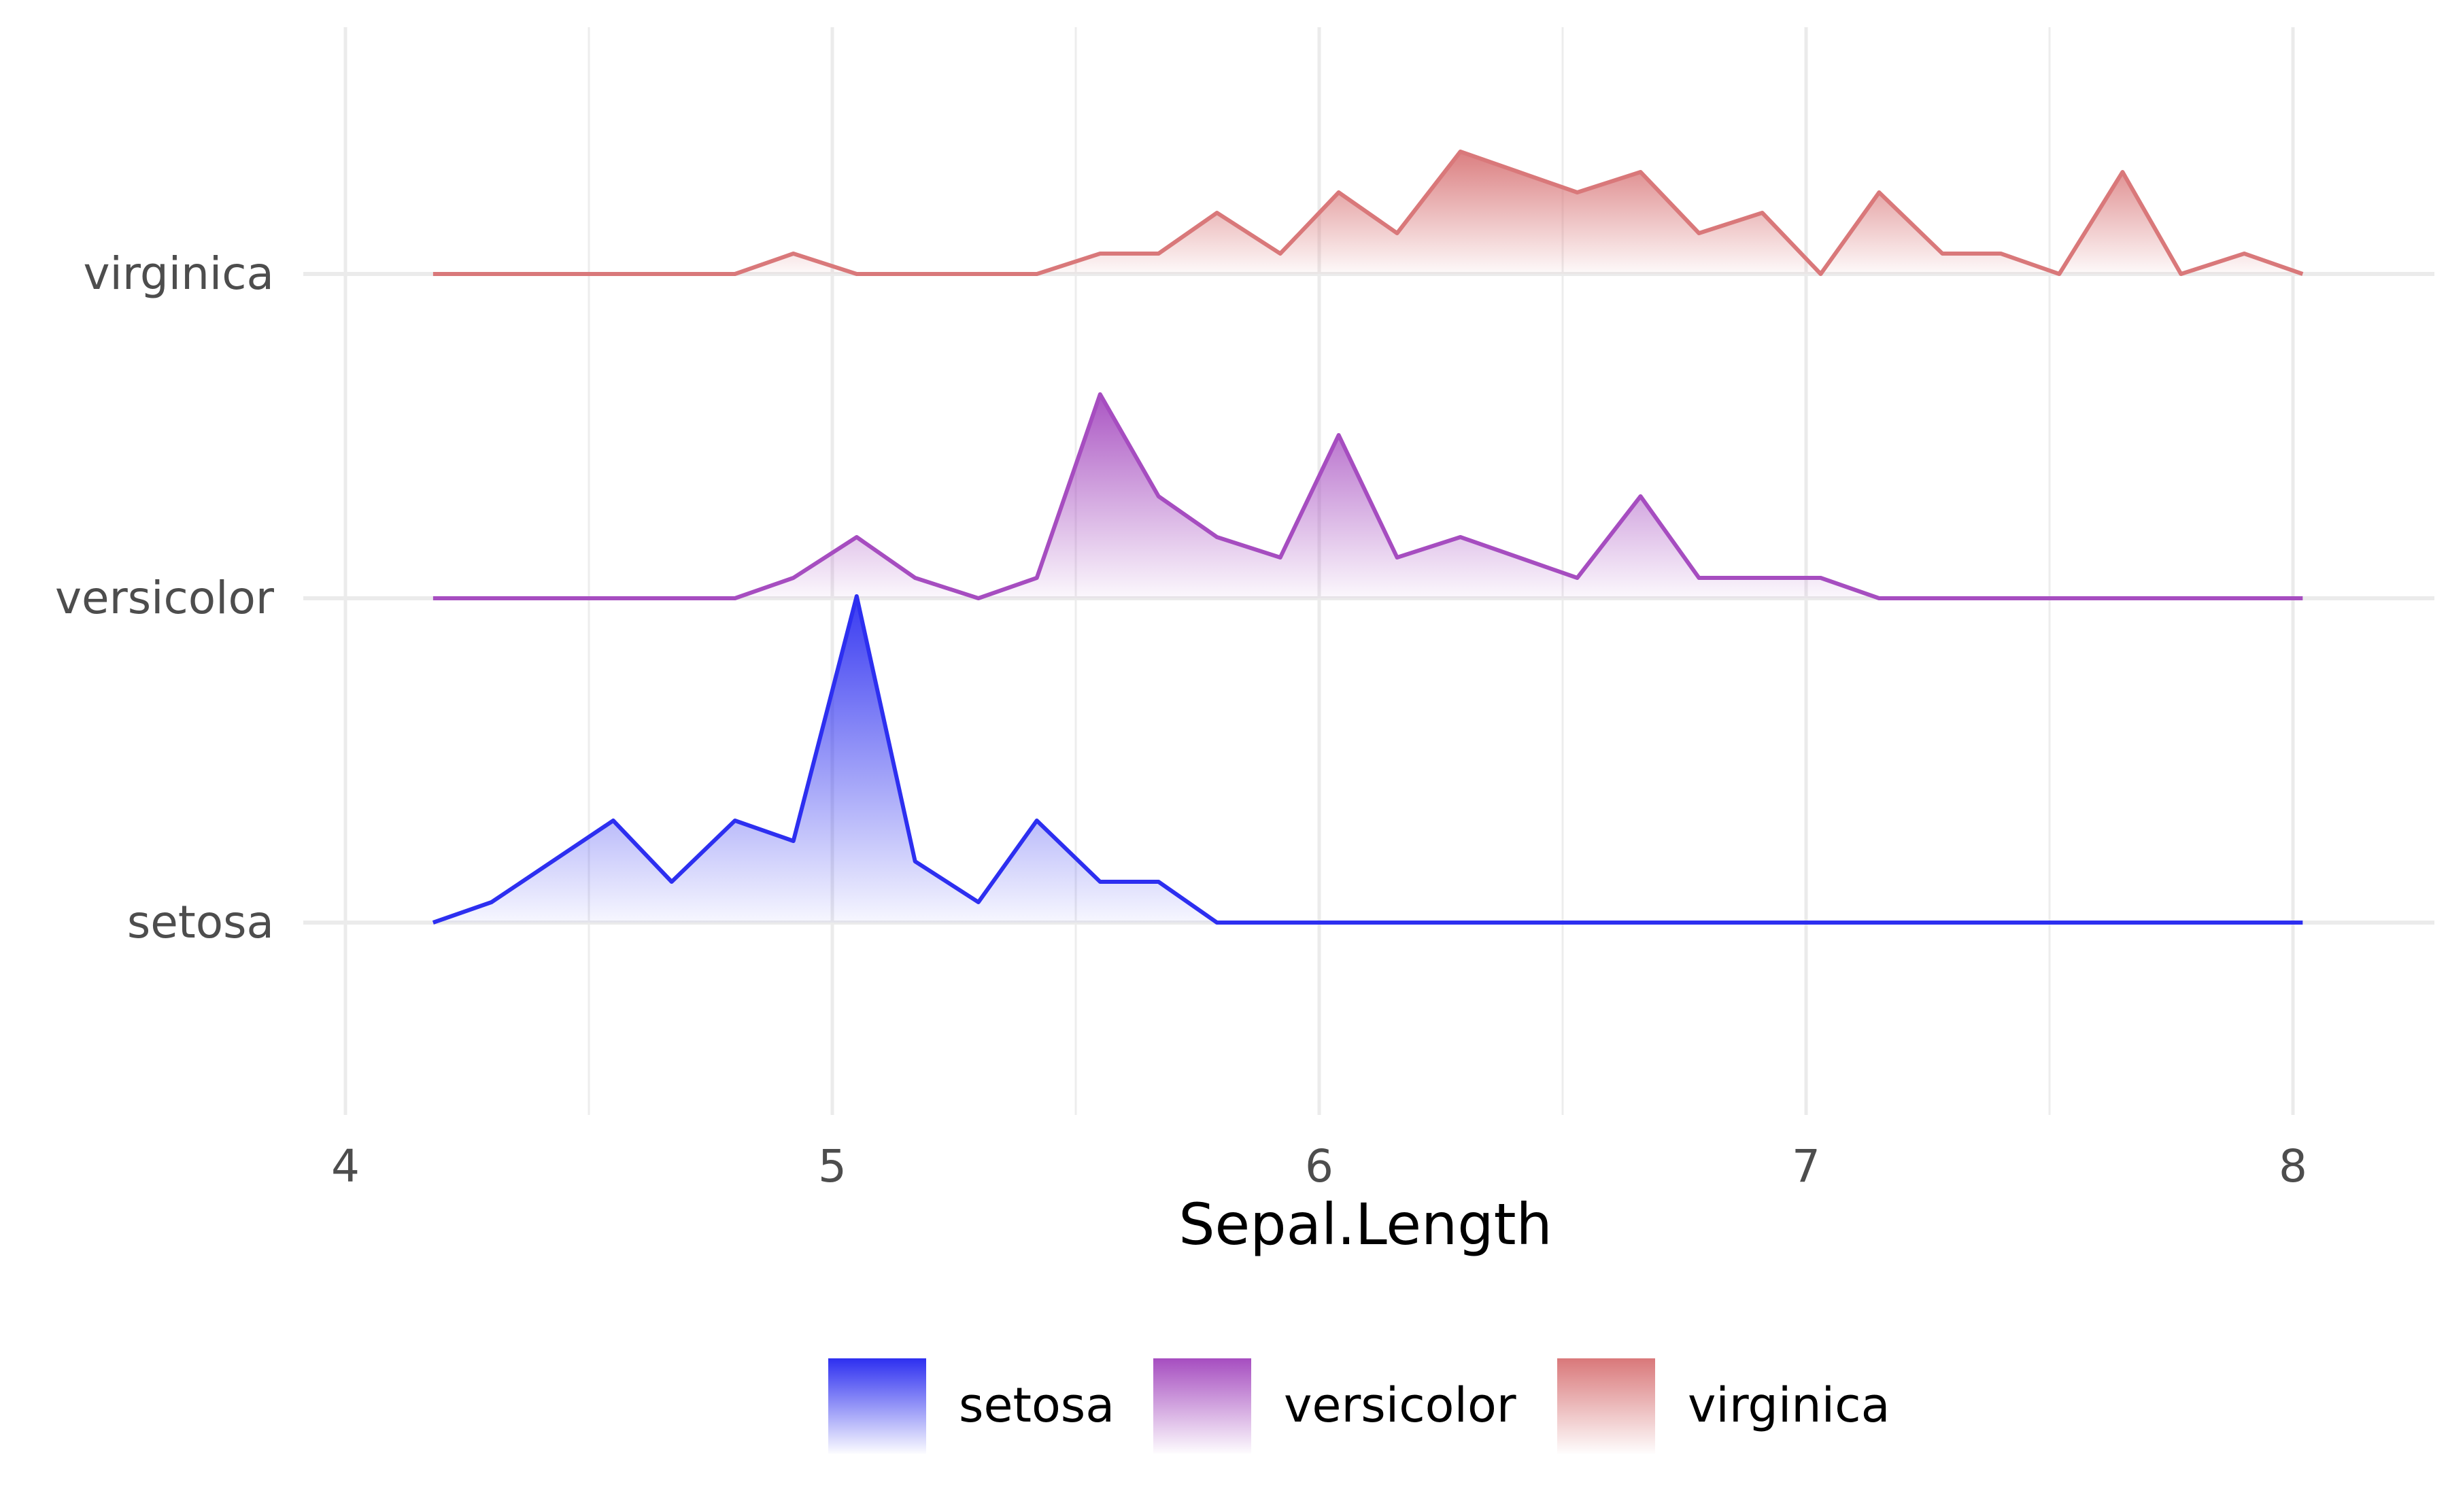 The width and height of the screenshot is (2448, 1512). I want to click on x-tick-label: 7, so click(1806, 1166).